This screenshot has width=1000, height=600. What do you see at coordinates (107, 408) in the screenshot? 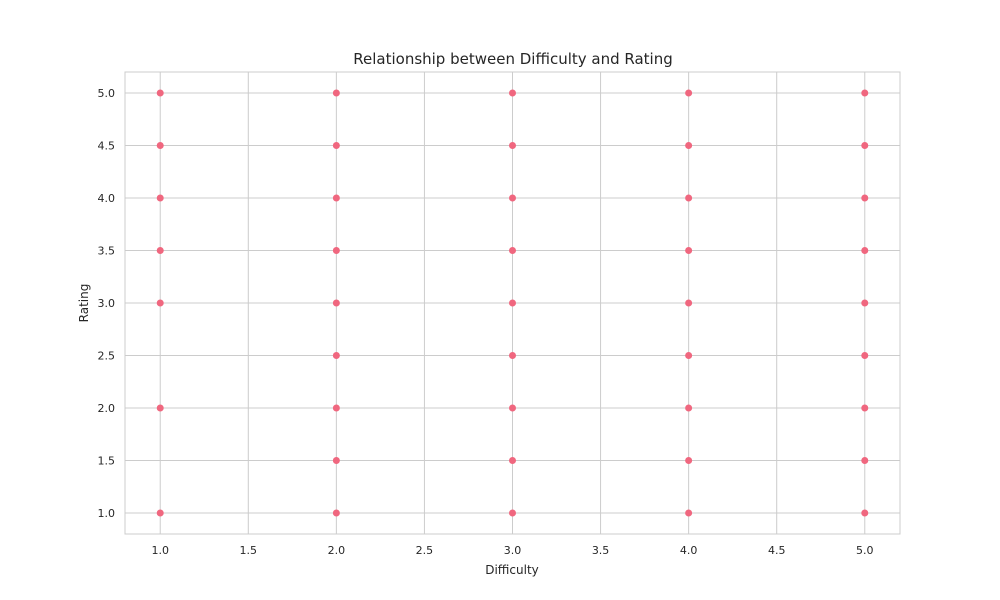
I see `y-tick-label: 2.0` at bounding box center [107, 408].